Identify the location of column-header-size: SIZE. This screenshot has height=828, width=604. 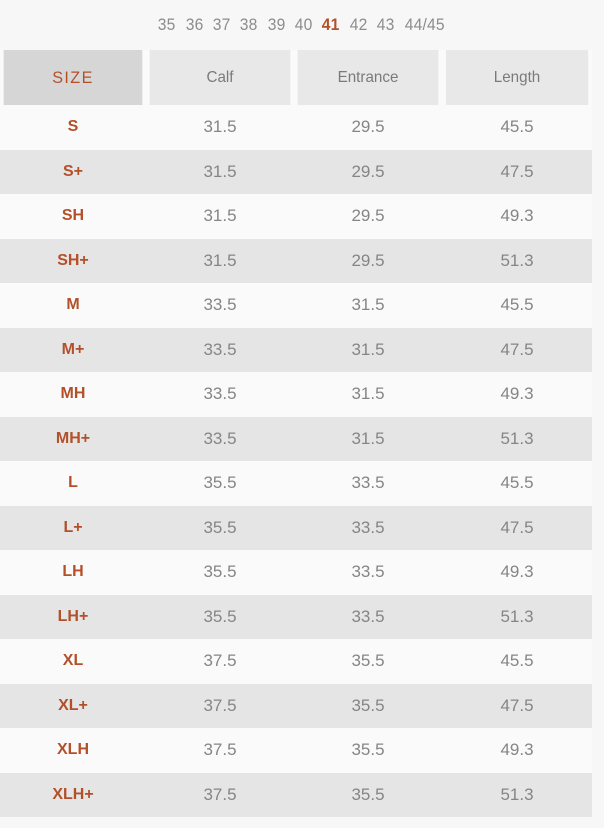
(73, 77).